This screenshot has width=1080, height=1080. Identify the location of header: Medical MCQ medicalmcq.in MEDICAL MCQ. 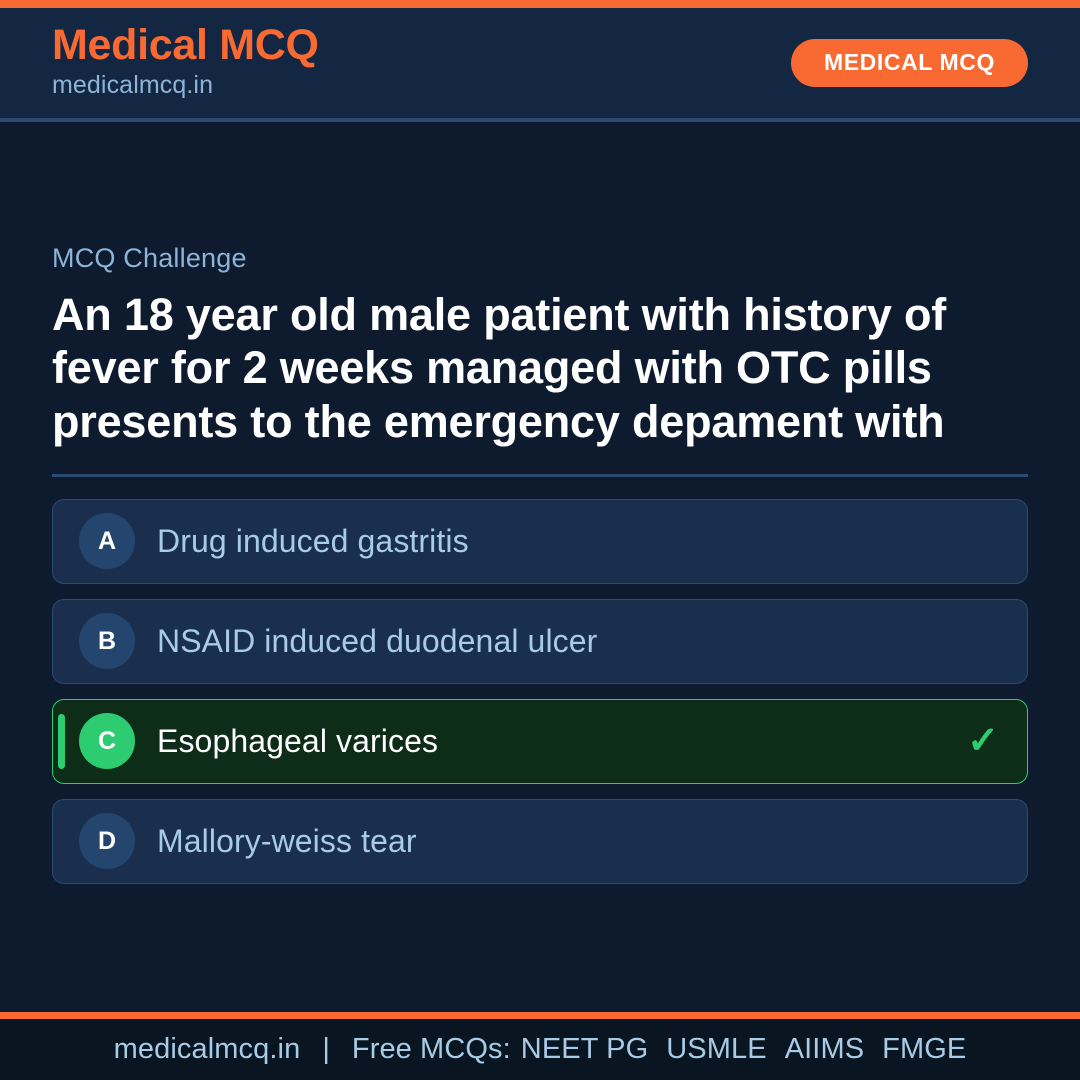
(540, 63).